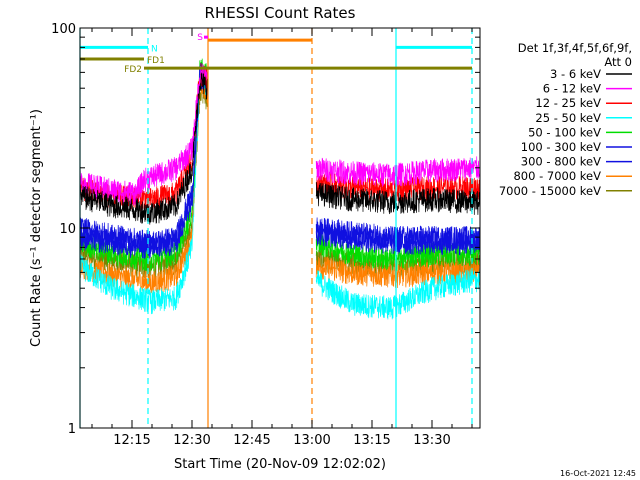  What do you see at coordinates (598, 473) in the screenshot?
I see `footer-date: 16-Oct-2021 12:45` at bounding box center [598, 473].